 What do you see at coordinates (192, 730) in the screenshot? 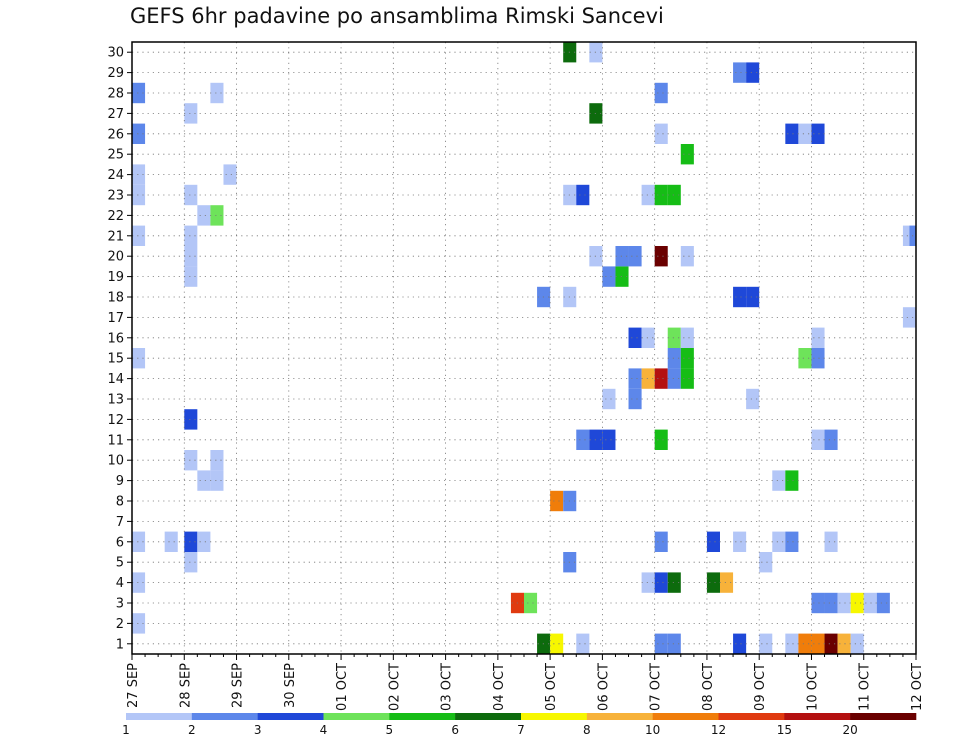
I see `colorbar-label: 2` at bounding box center [192, 730].